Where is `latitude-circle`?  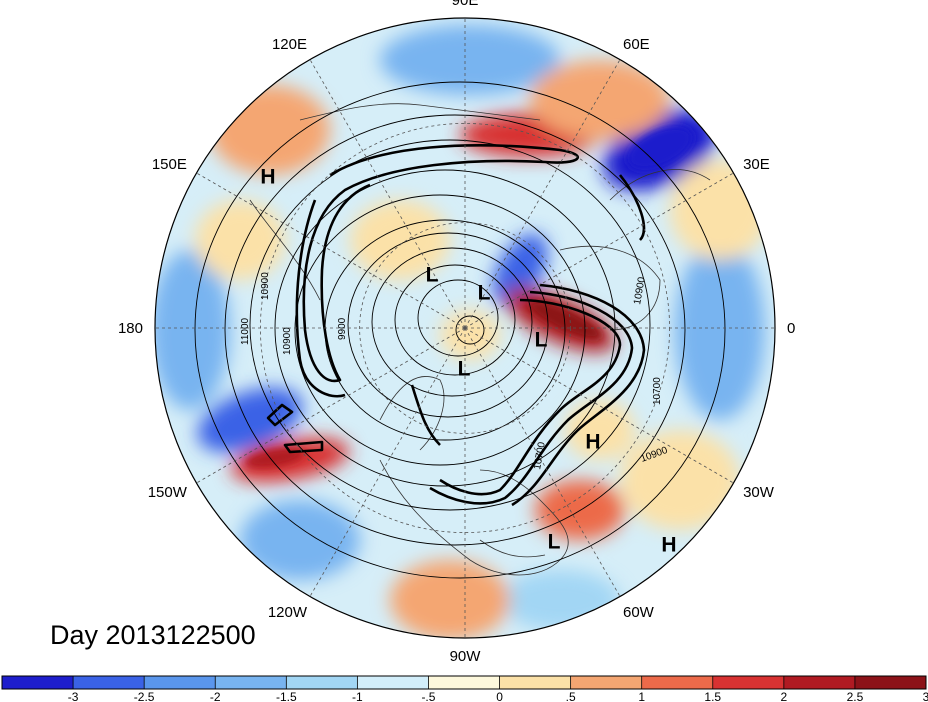
latitude-circle is located at coordinates (465, 328).